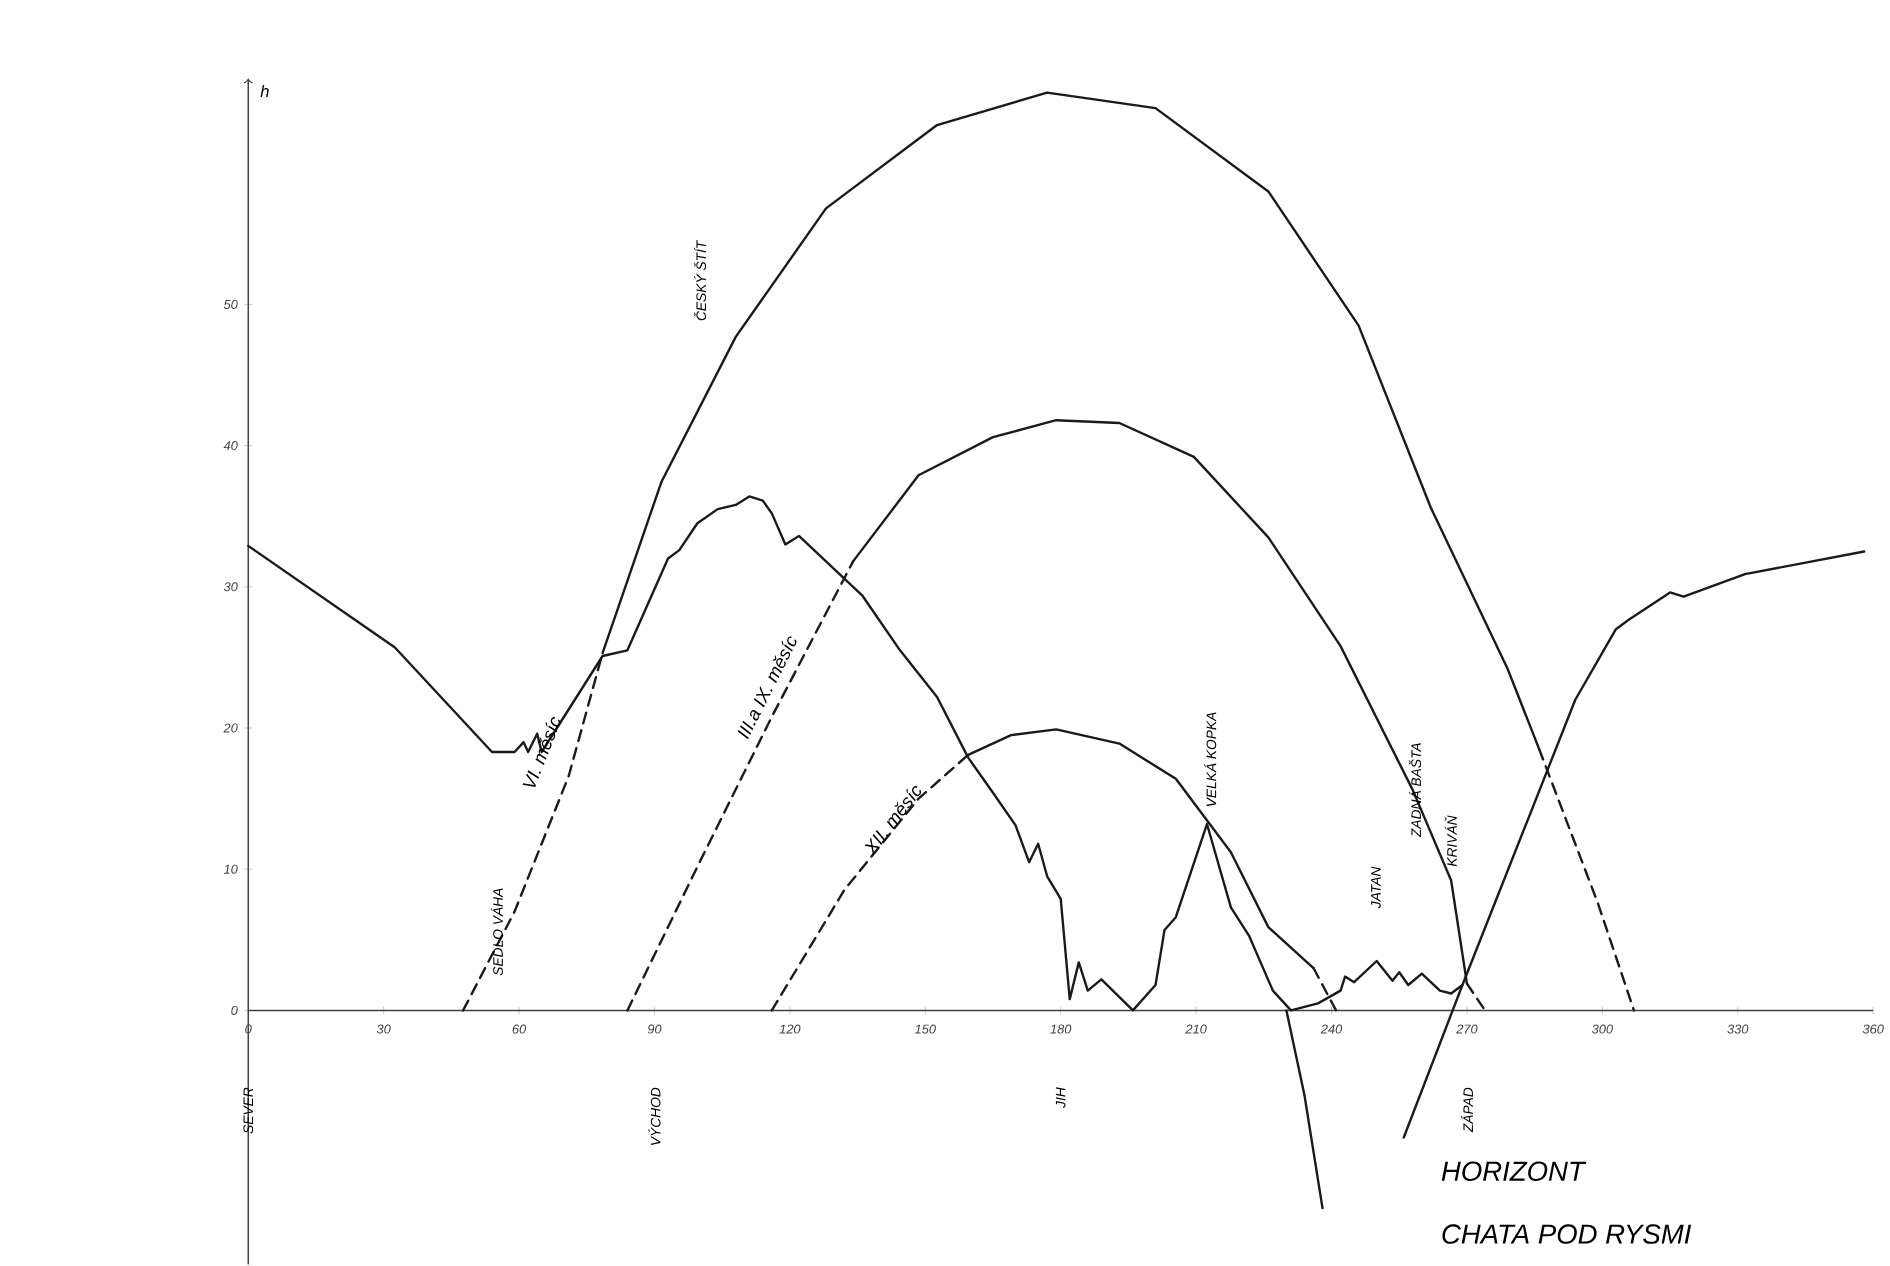 The height and width of the screenshot is (1266, 1890). I want to click on text: CHATA POD RYSMI, so click(1567, 1234).